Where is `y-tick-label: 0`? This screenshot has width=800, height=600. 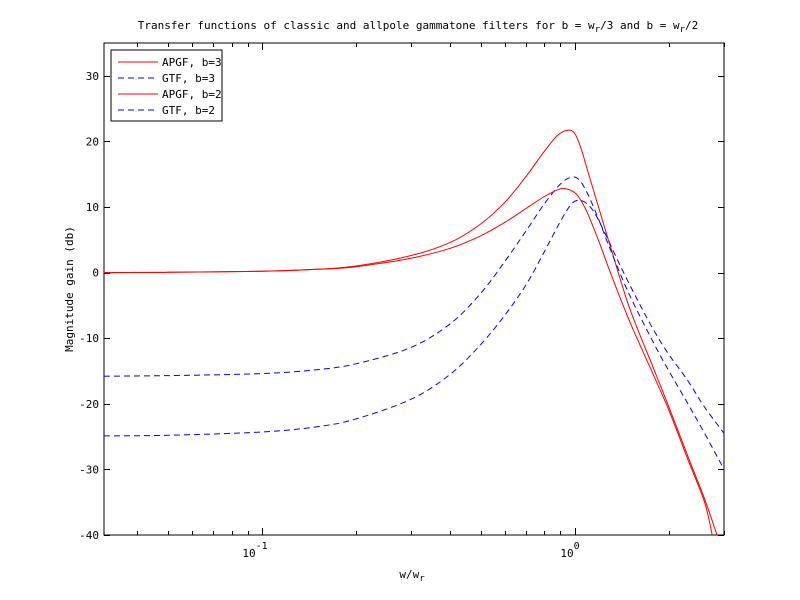
y-tick-label: 0 is located at coordinates (95, 273).